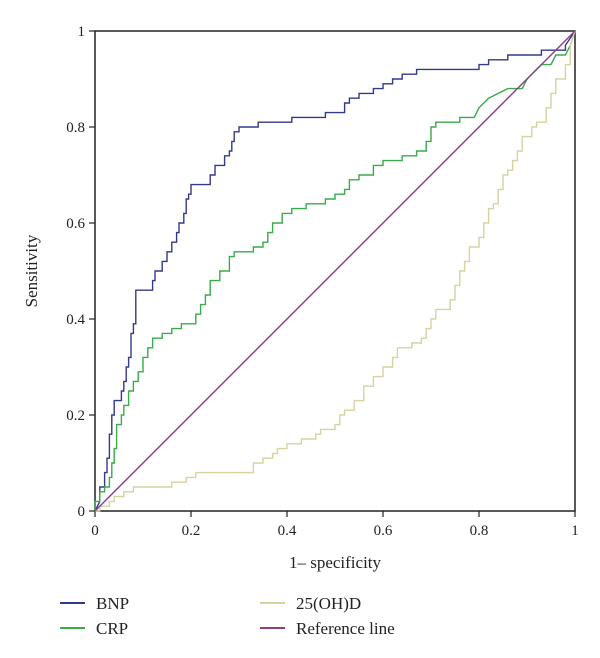  I want to click on legend-item-reference-line: Reference line, so click(327, 628).